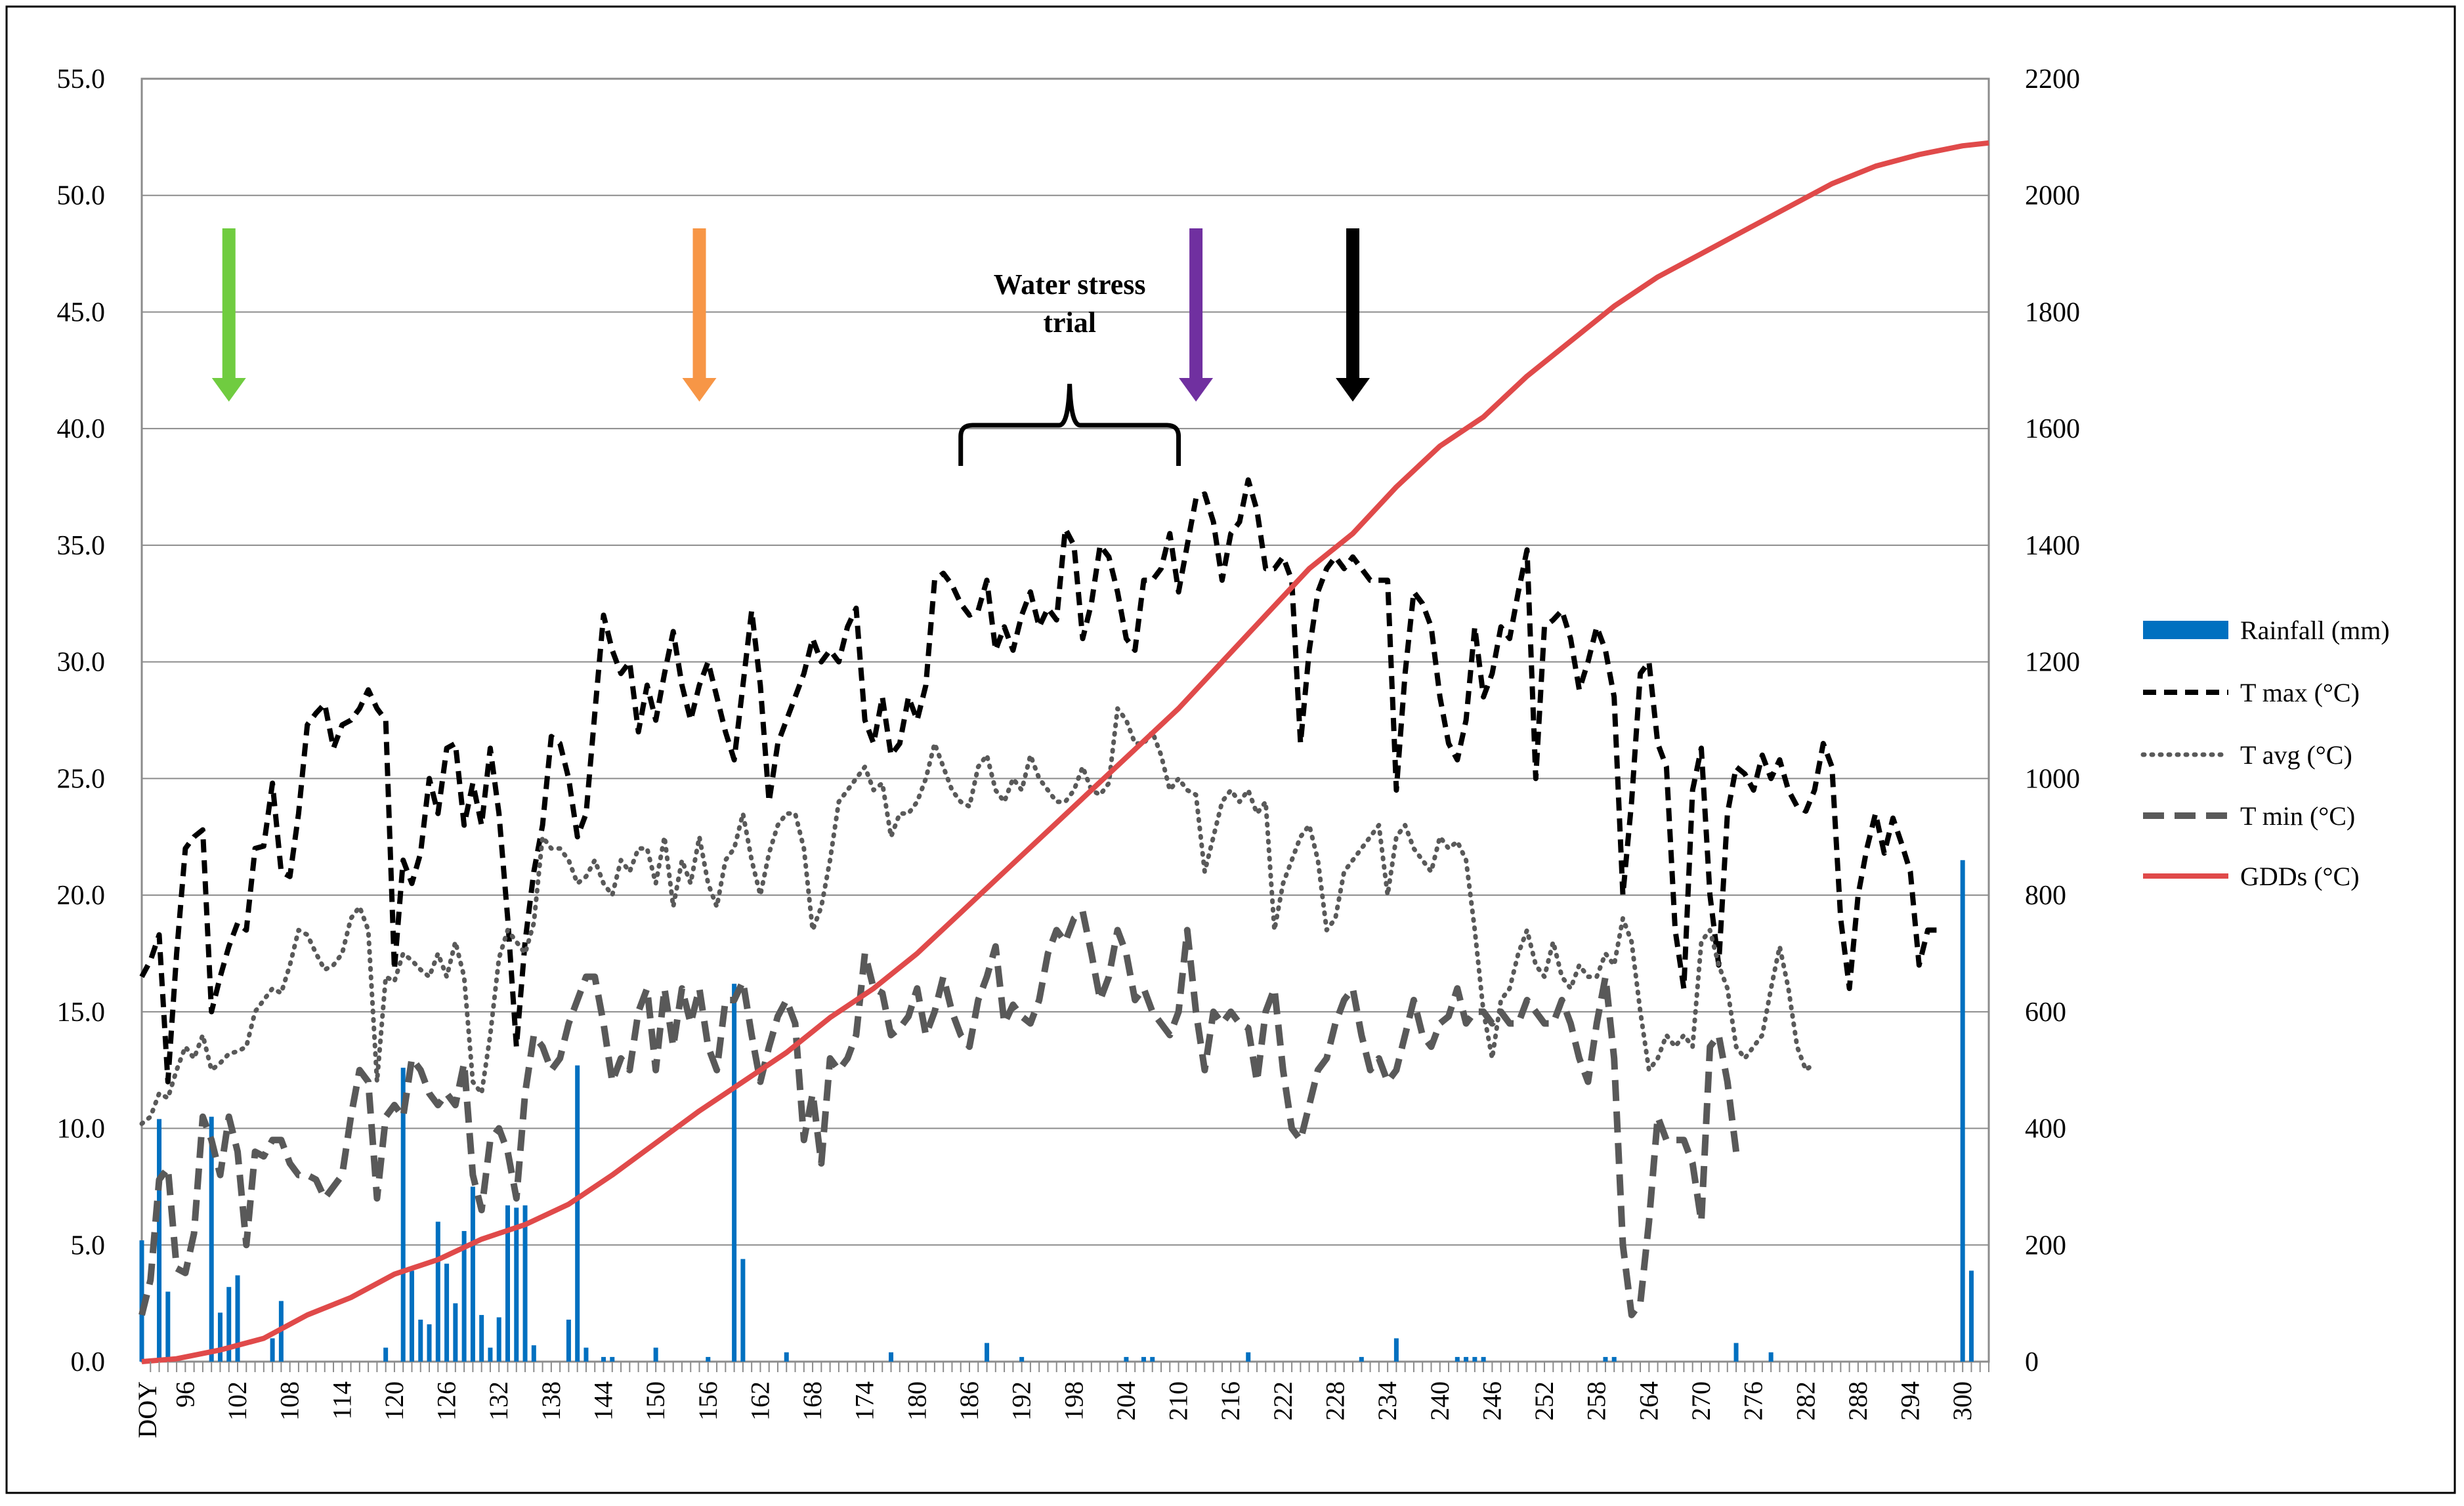 Image resolution: width=2464 pixels, height=1506 pixels. What do you see at coordinates (89, 1362) in the screenshot?
I see `y-left-tick-label: 0.0` at bounding box center [89, 1362].